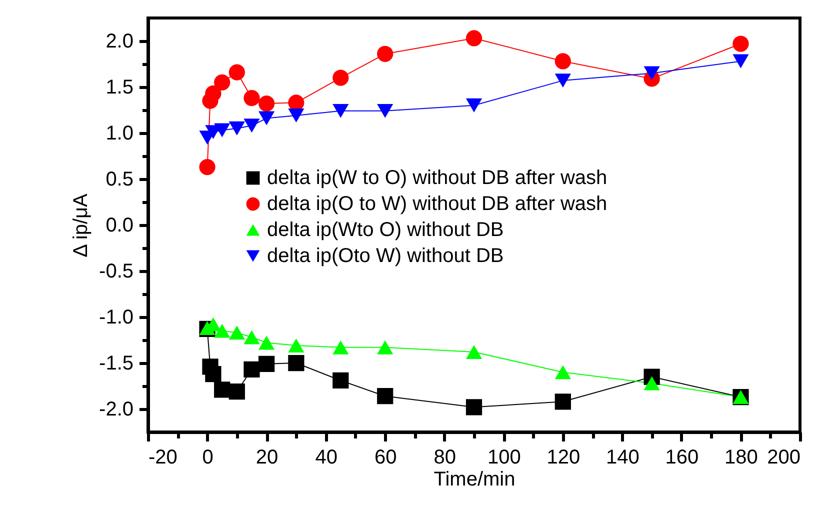  Describe the element at coordinates (120, 41) in the screenshot. I see `y-tick-label: 2.0` at that location.